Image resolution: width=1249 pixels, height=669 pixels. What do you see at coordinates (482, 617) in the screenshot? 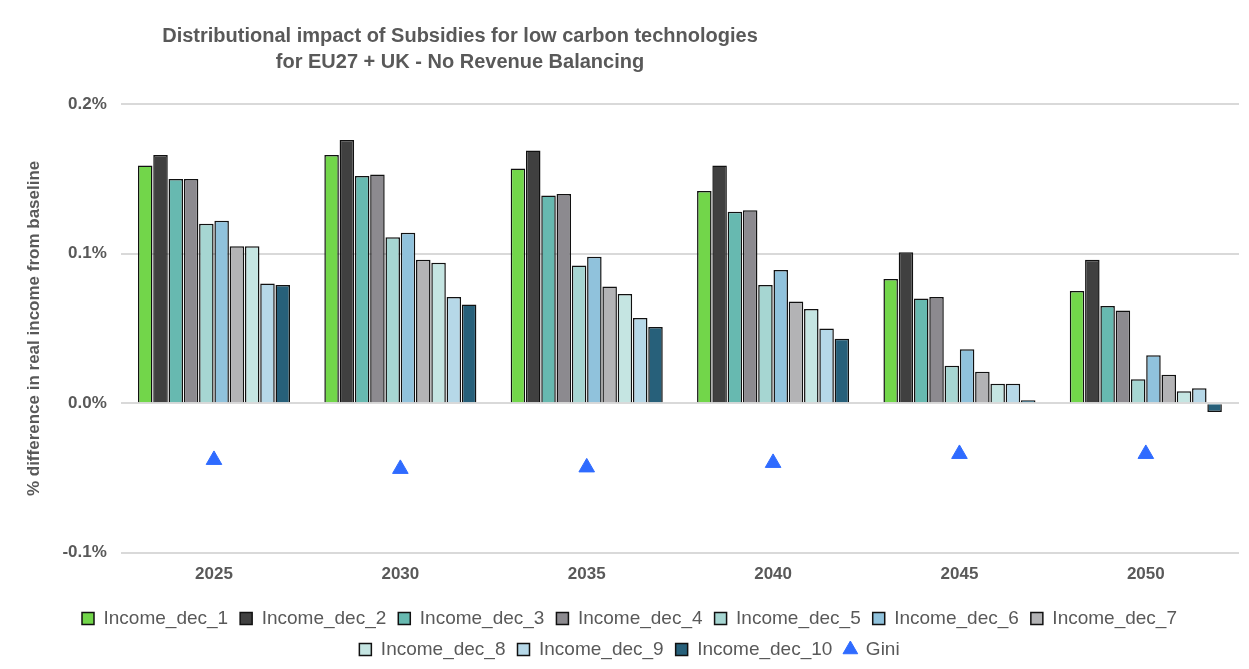
I see `legend-label: Income_dec_3` at bounding box center [482, 617].